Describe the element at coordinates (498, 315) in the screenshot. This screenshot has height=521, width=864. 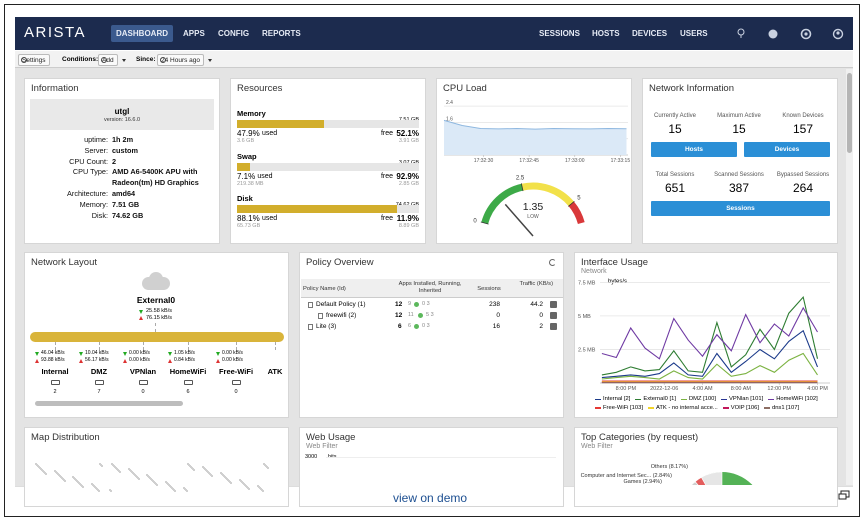
I see `sessions: 0` at that location.